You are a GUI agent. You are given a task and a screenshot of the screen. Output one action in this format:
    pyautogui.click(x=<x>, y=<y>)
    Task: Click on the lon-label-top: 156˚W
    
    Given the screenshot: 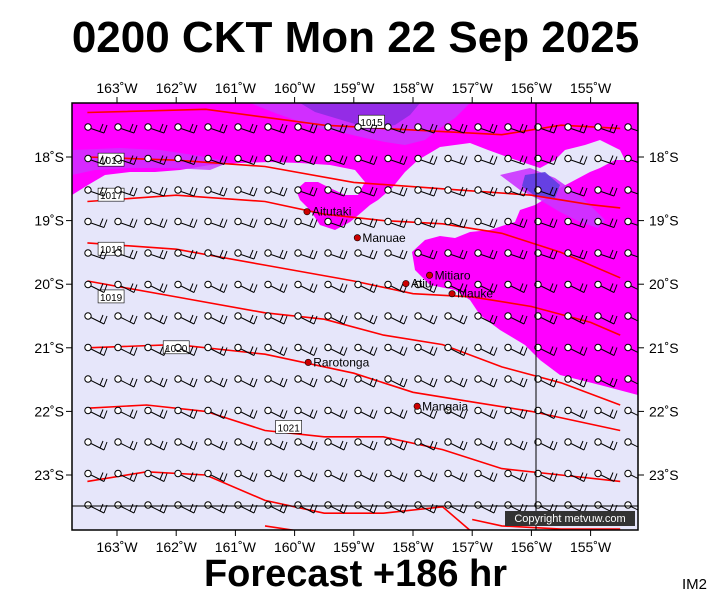 What is the action you would take?
    pyautogui.click(x=532, y=88)
    